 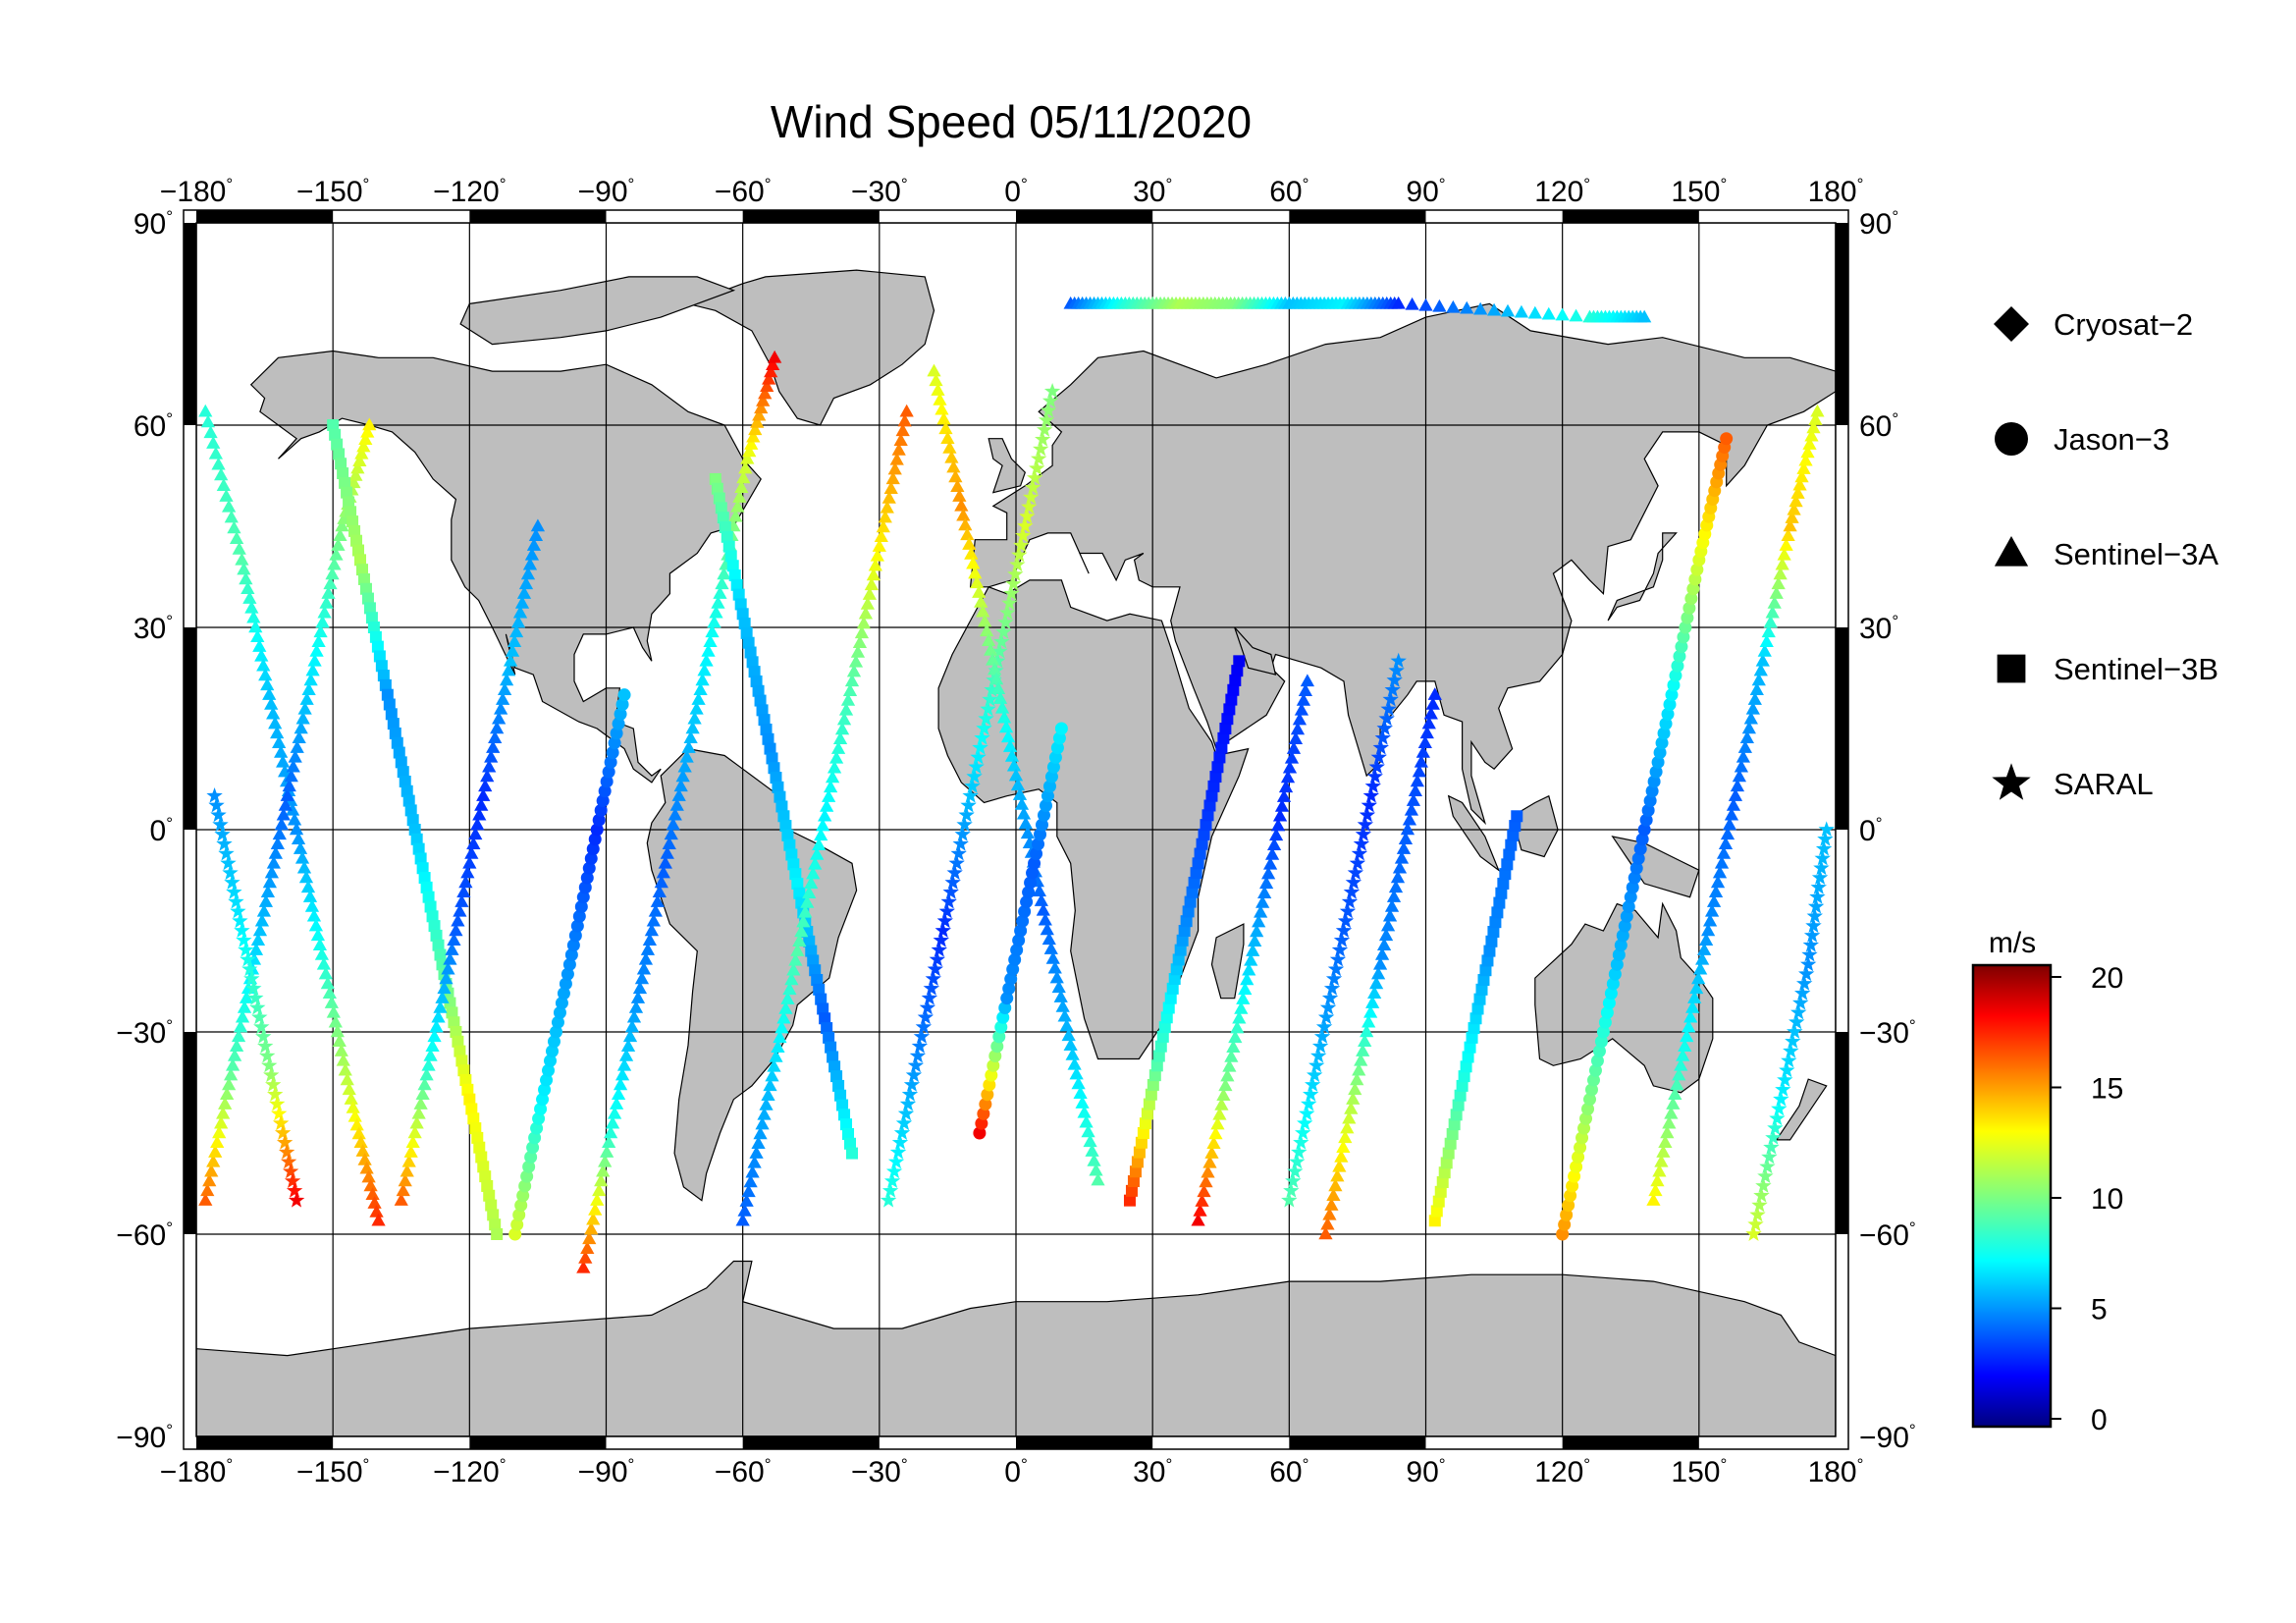 What do you see at coordinates (743, 1471) in the screenshot?
I see `lon-tick-label: −60°` at bounding box center [743, 1471].